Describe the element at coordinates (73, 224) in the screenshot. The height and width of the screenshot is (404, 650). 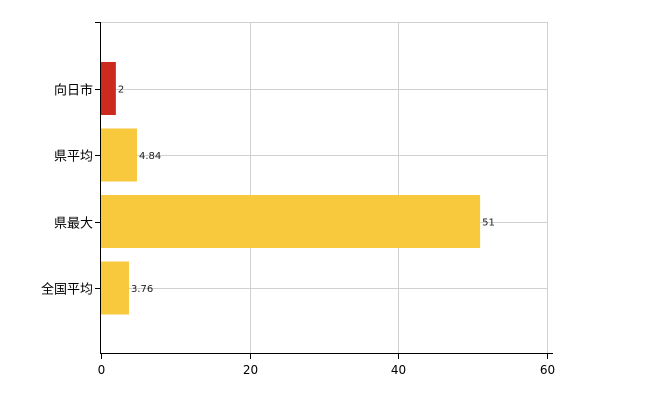
I see `y-axis-category-label: 県最大` at that location.